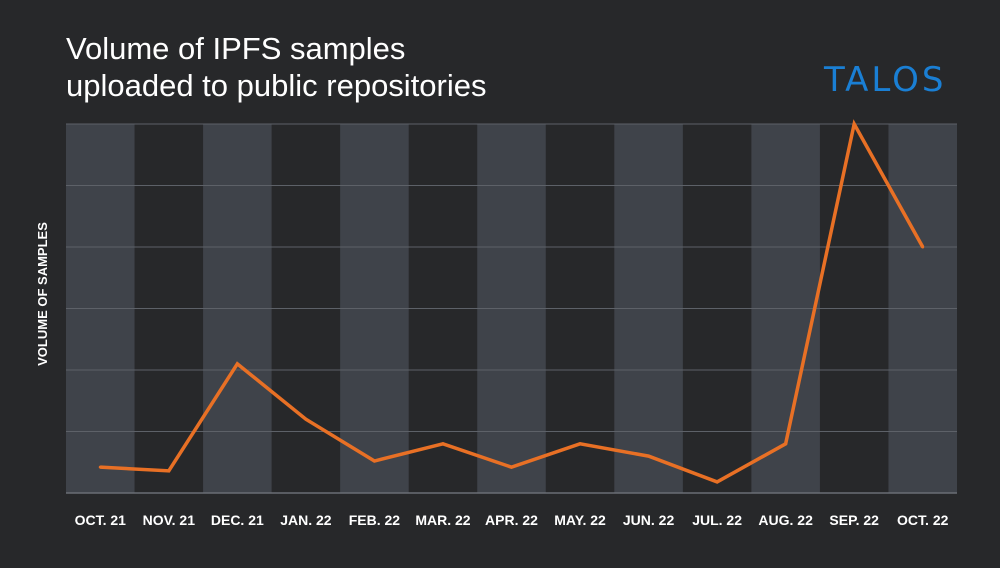 The height and width of the screenshot is (568, 1000). I want to click on x-tick-label: AUG. 22, so click(785, 520).